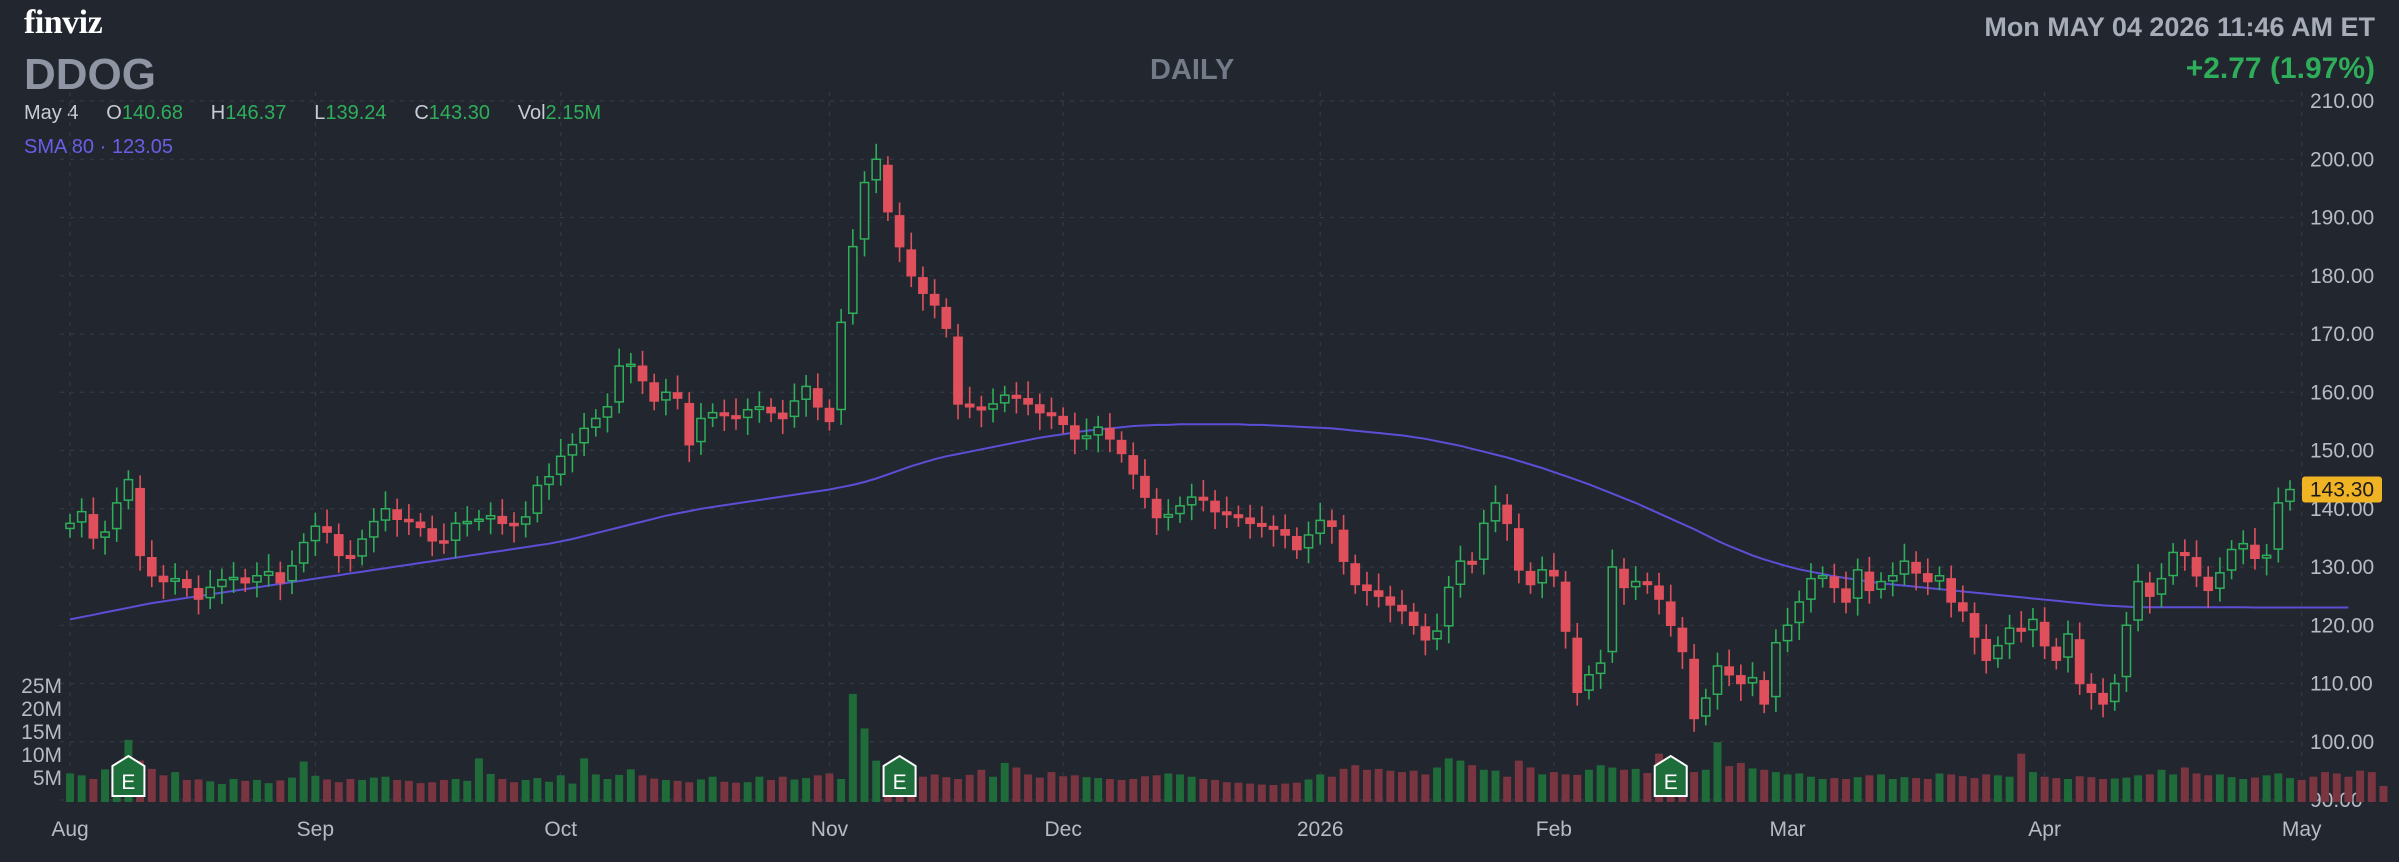 This screenshot has width=2399, height=862. I want to click on x-tick-label: Mar, so click(1787, 829).